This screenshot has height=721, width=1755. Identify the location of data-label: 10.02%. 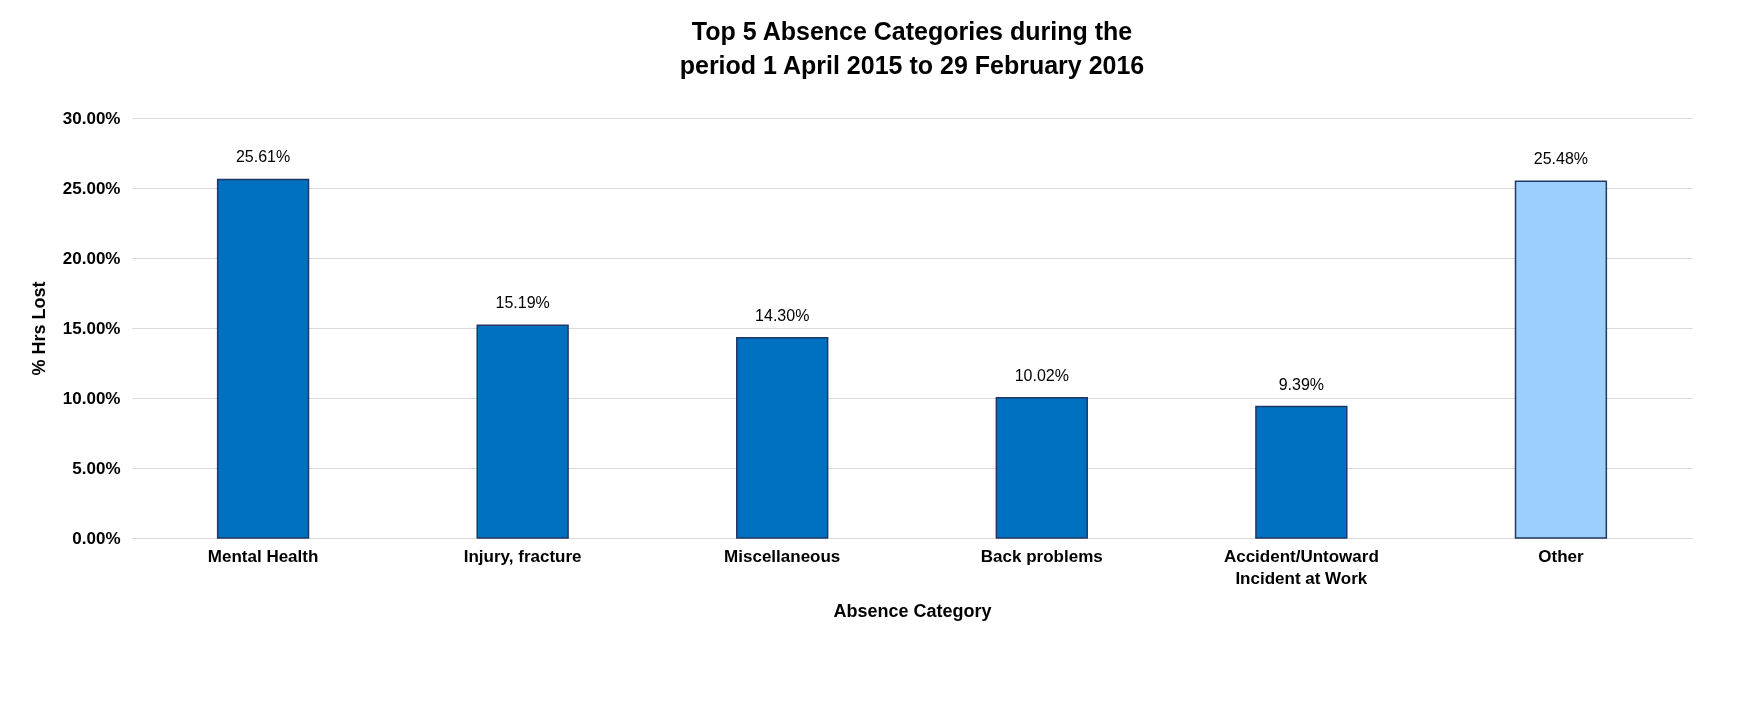
(1041, 375).